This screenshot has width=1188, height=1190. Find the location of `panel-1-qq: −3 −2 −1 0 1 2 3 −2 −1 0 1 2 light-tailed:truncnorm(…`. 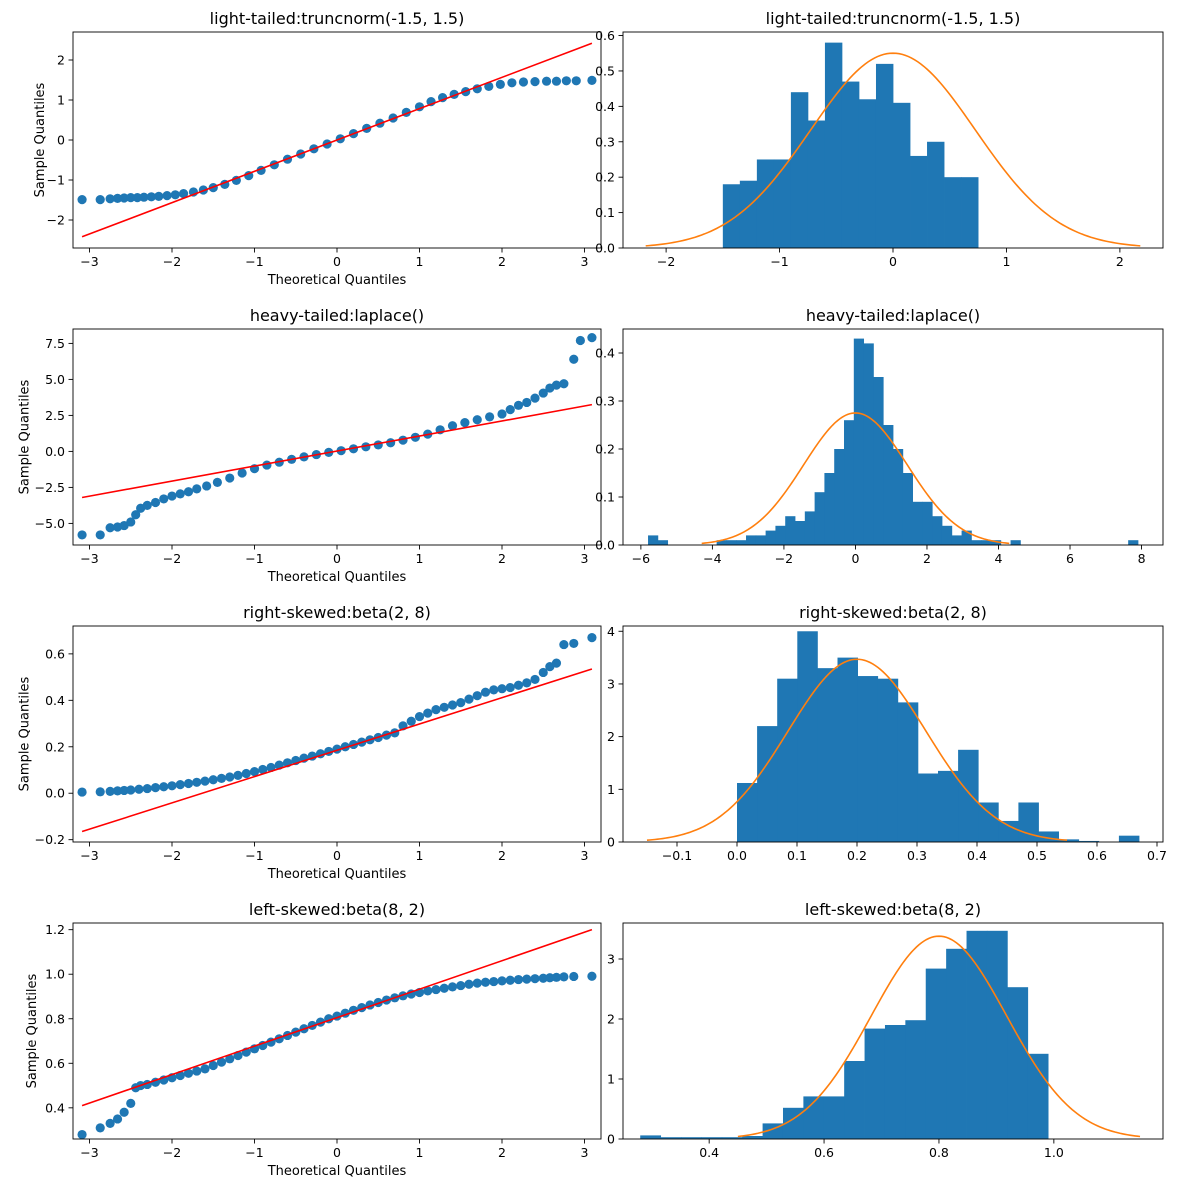

panel-1-qq: −3 −2 −1 0 1 2 3 −2 −1 0 1 2 light-tailed:truncnorm(… is located at coordinates (317, 148).